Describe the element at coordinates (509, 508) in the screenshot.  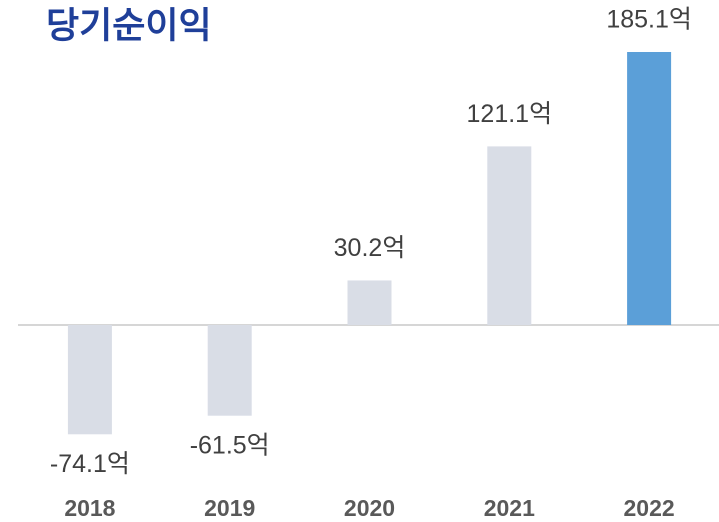
I see `x-tick-label: 2021` at that location.